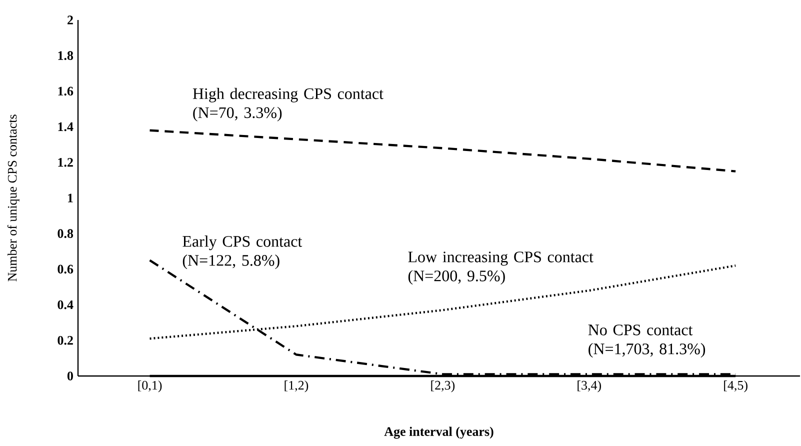 This screenshot has width=801, height=446. I want to click on series-label: High decreasing CPS contact (N=70, 3.3%), so click(288, 105).